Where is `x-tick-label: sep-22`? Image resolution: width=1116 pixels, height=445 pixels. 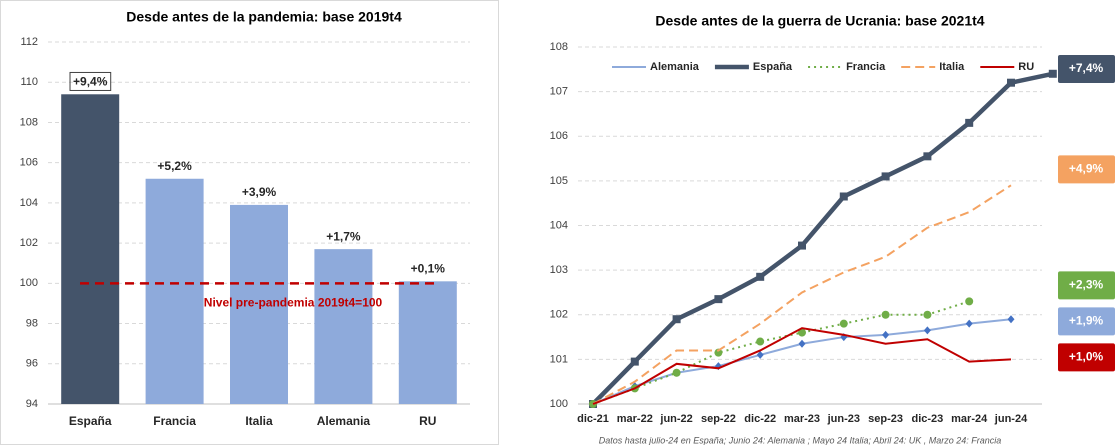 x-tick-label: sep-22 is located at coordinates (718, 419).